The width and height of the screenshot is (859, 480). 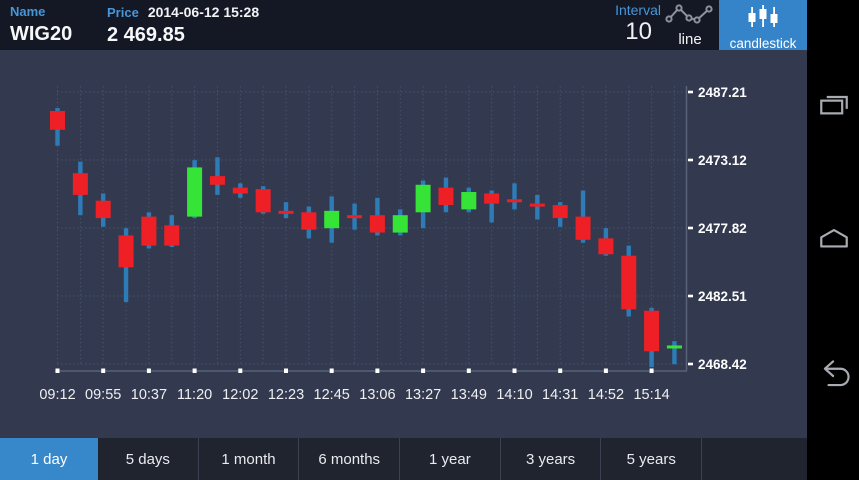 I want to click on interval-block: Interval 10, so click(x=618, y=23).